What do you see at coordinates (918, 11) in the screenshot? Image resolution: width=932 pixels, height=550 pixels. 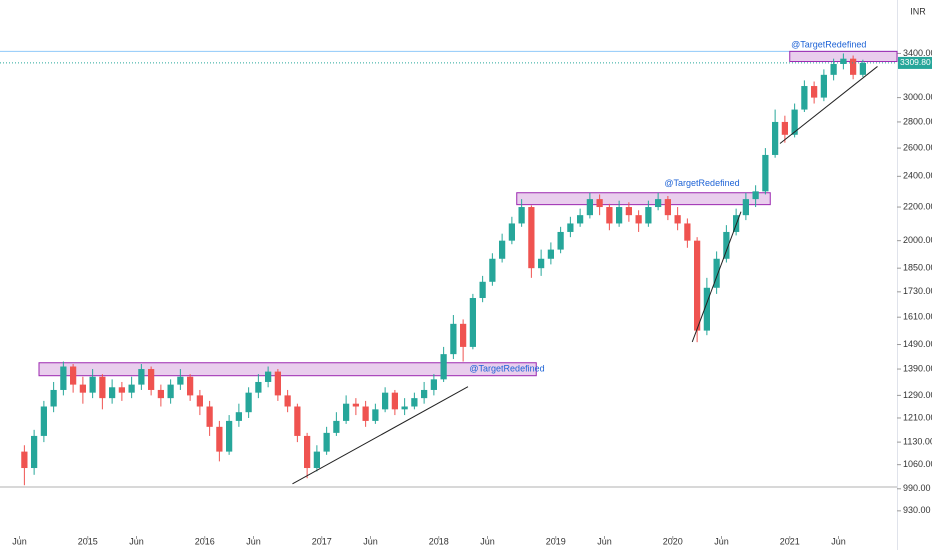 I see `currency-label: INR` at bounding box center [918, 11].